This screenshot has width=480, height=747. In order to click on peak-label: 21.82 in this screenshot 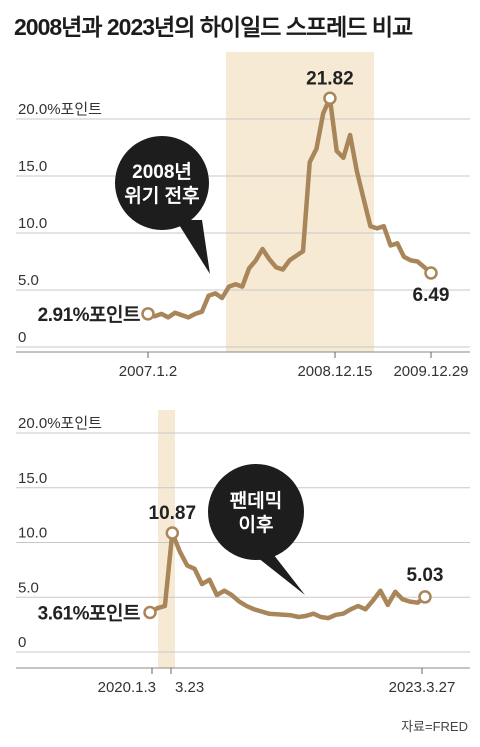, I will do `click(330, 78)`.